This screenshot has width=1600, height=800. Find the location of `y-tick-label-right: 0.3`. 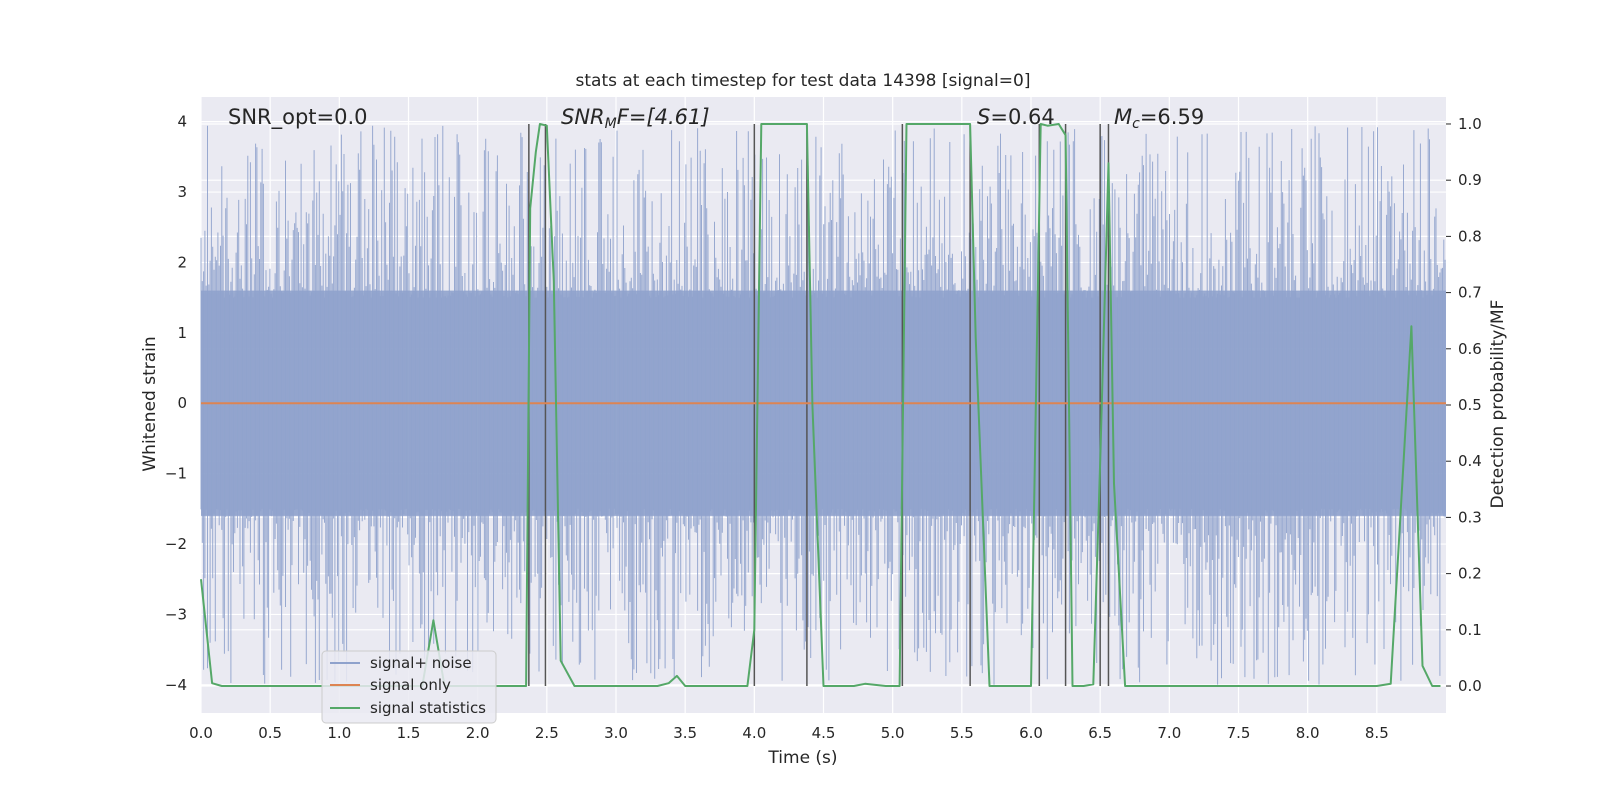

y-tick-label-right: 0.3 is located at coordinates (1470, 517).